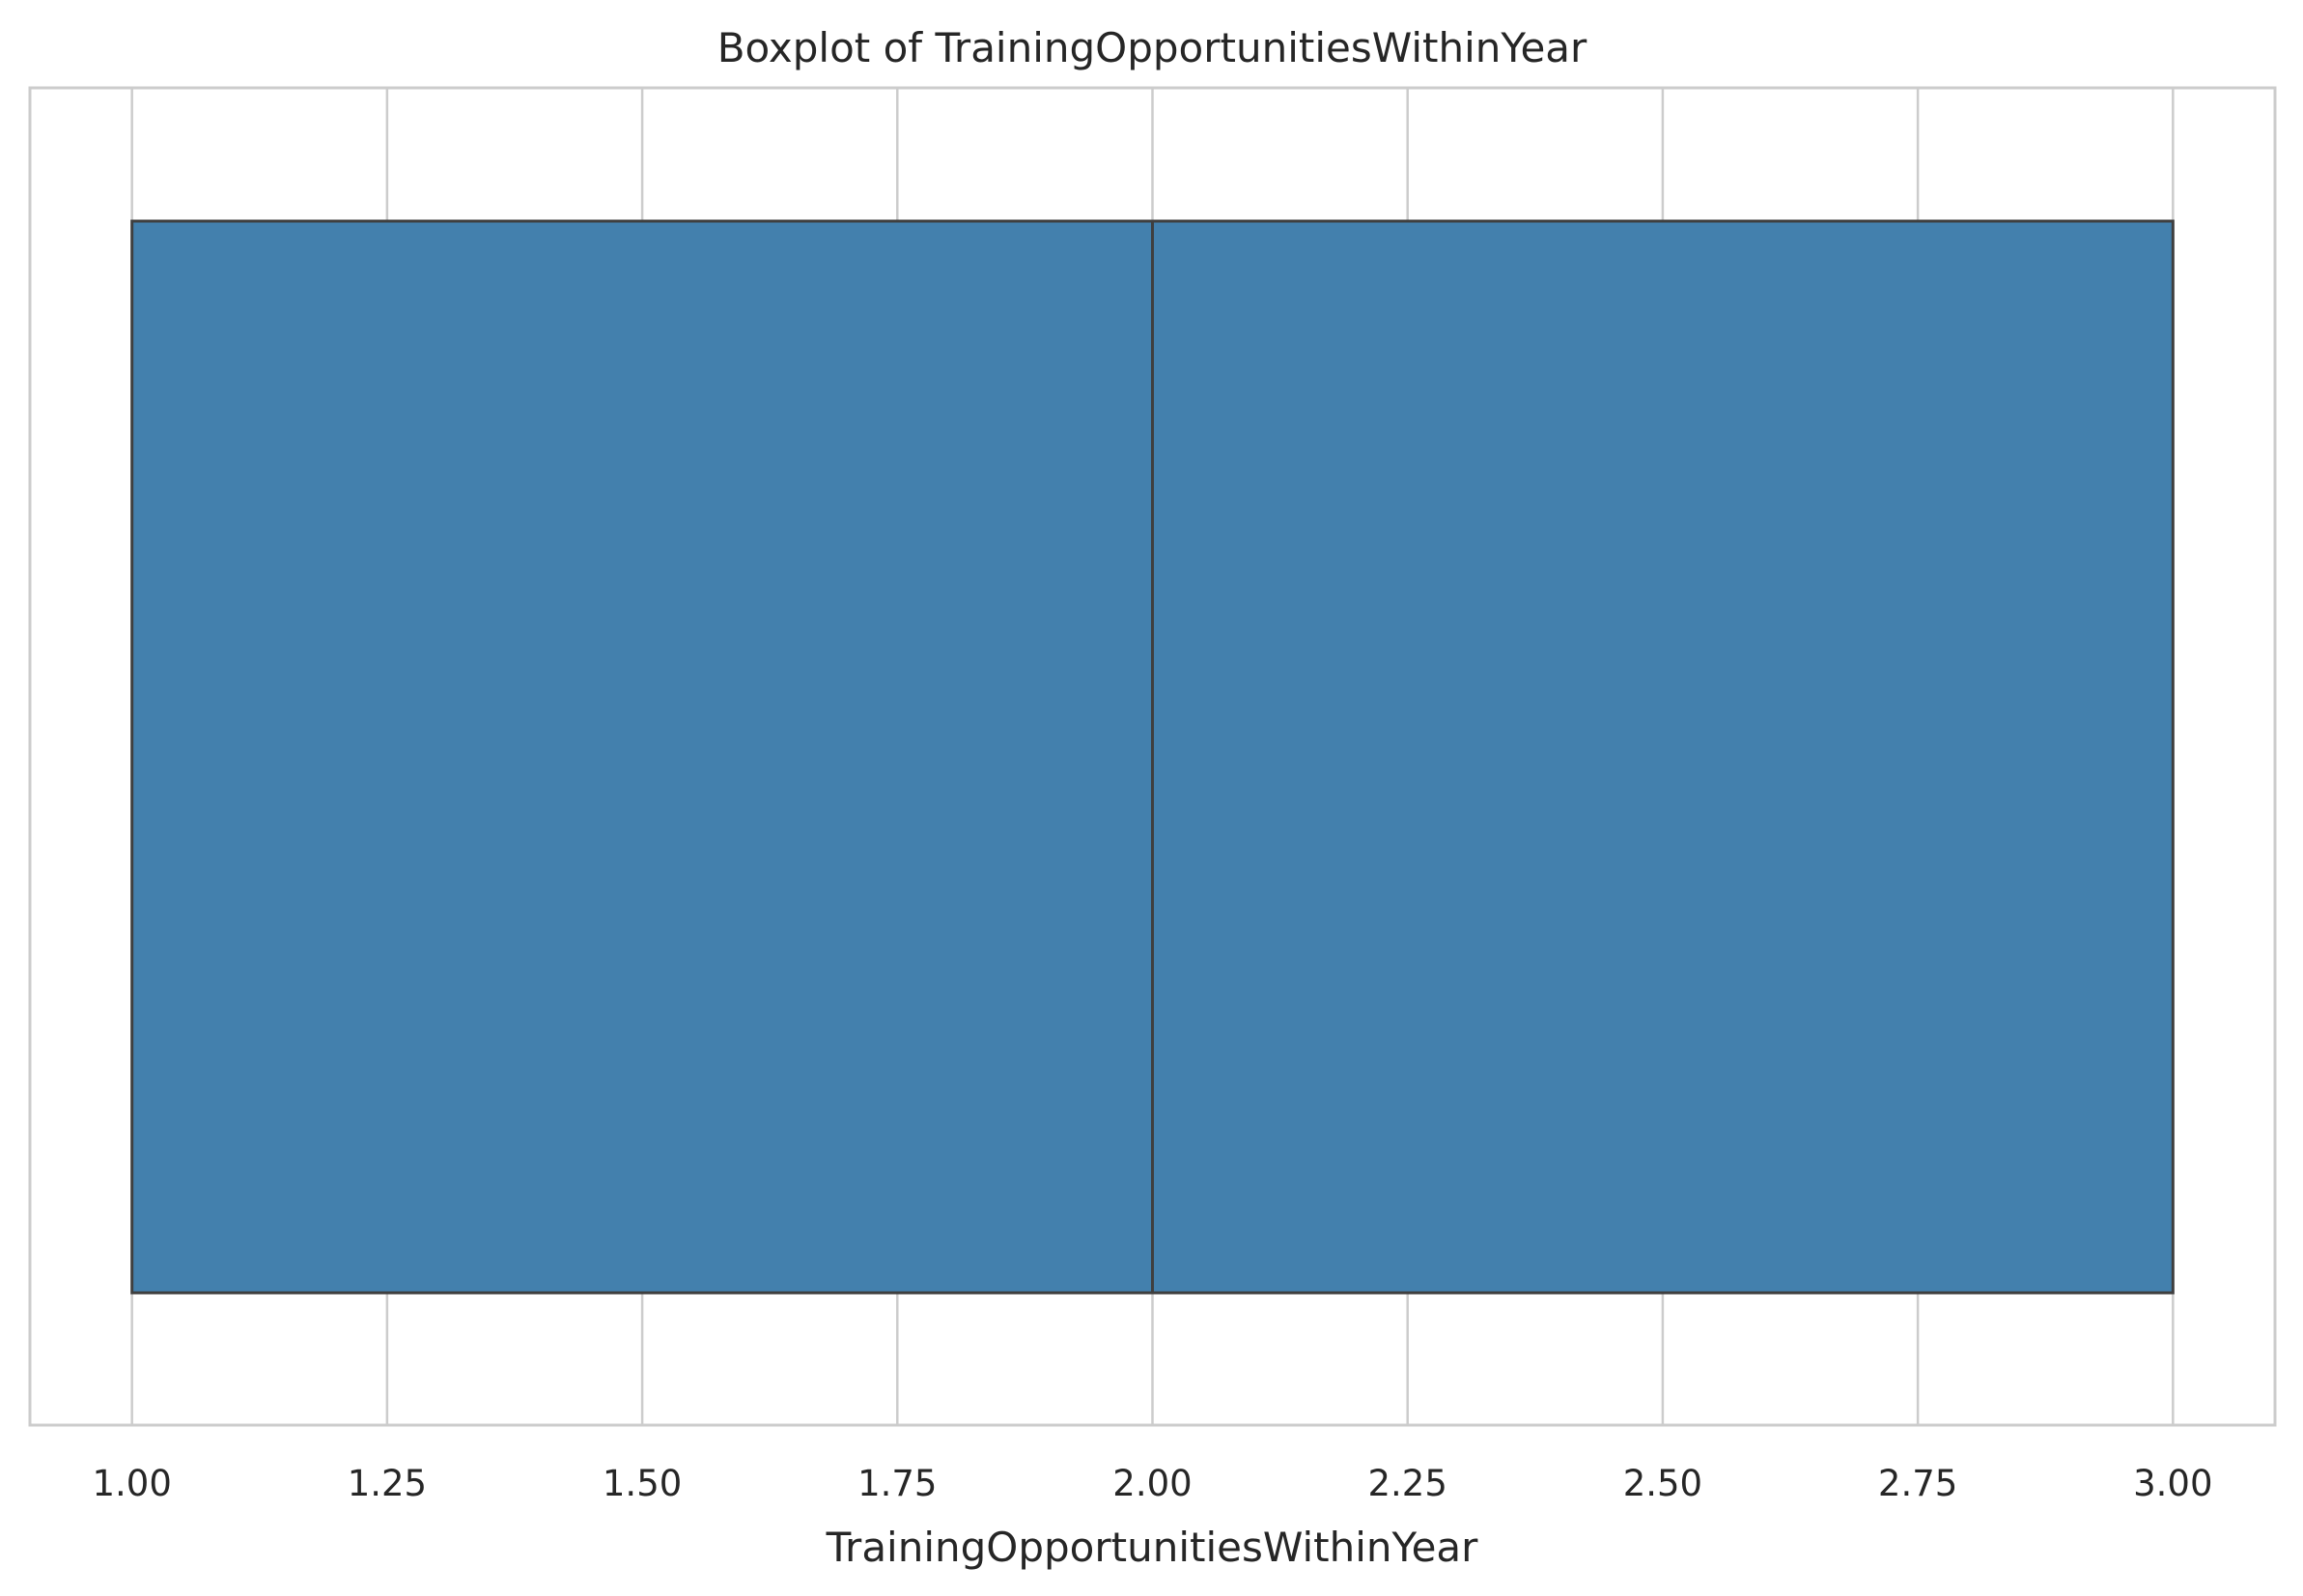  I want to click on x-tick-label: 1.75, so click(897, 1483).